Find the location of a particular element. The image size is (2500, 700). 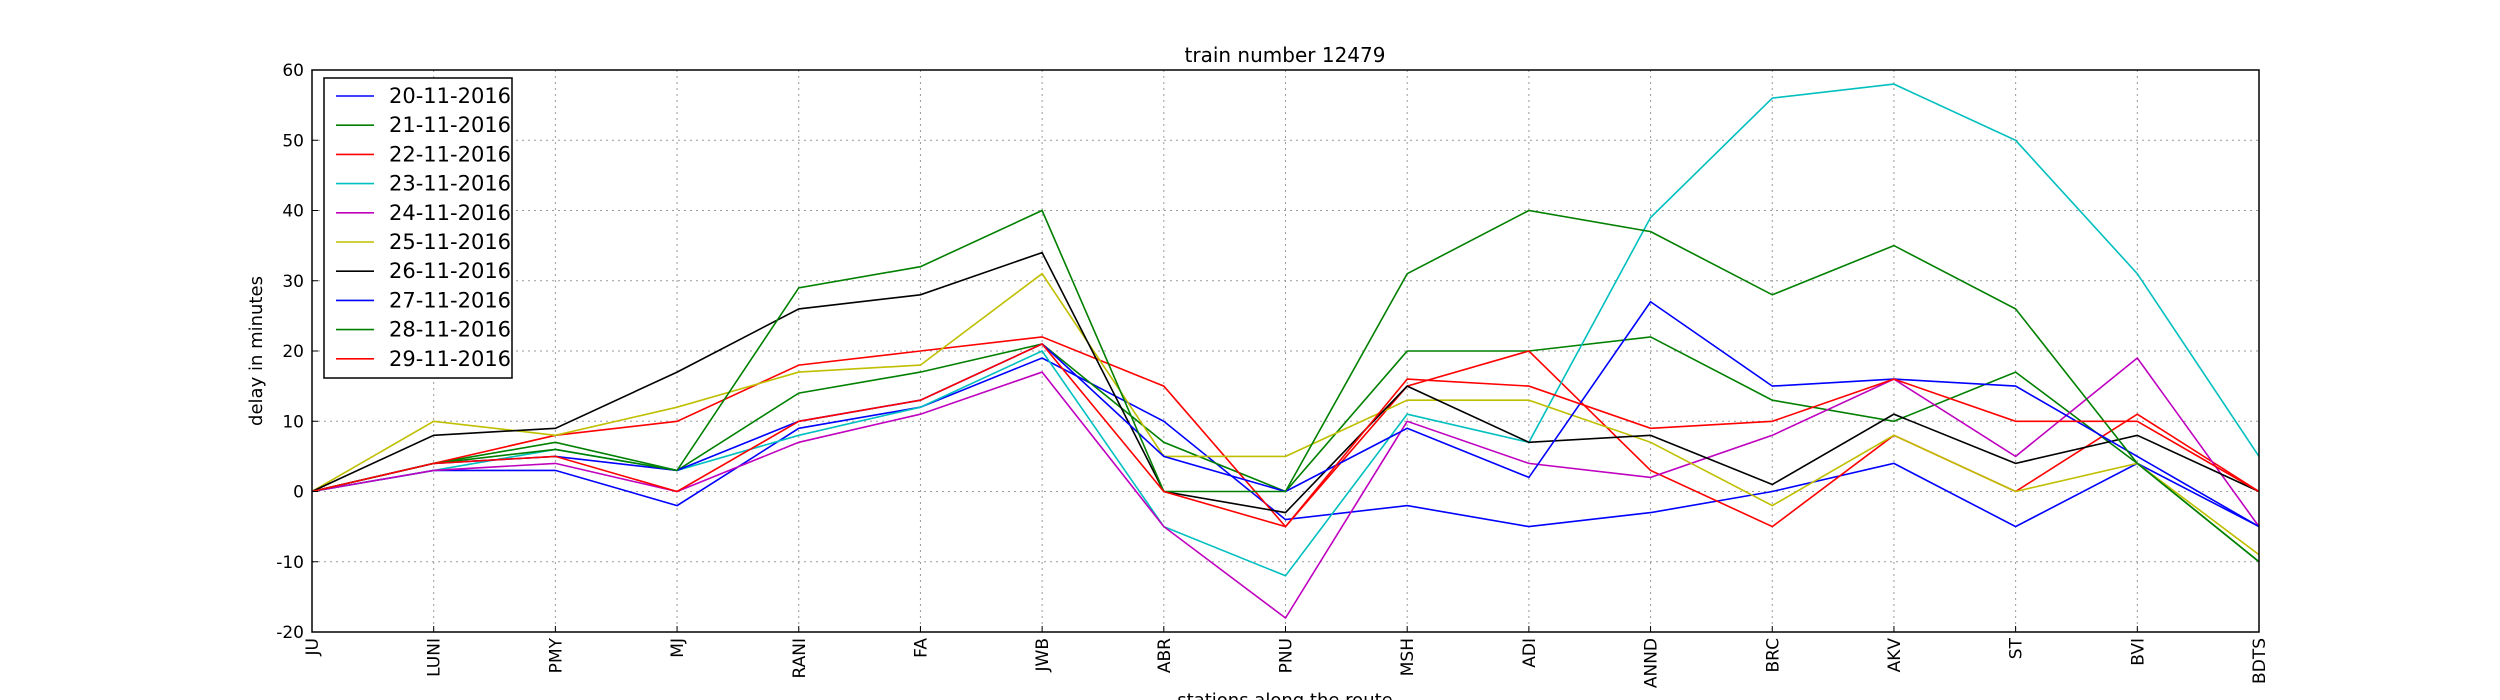

legend-label: 24-11-2016 is located at coordinates (450, 213).